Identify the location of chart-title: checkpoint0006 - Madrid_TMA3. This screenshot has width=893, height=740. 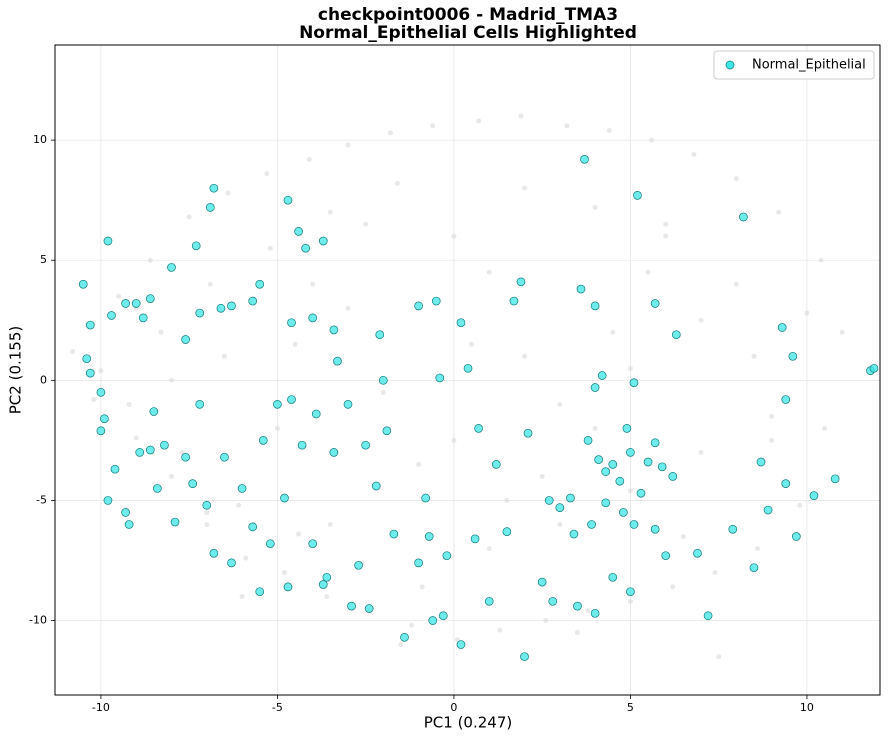
(468, 15).